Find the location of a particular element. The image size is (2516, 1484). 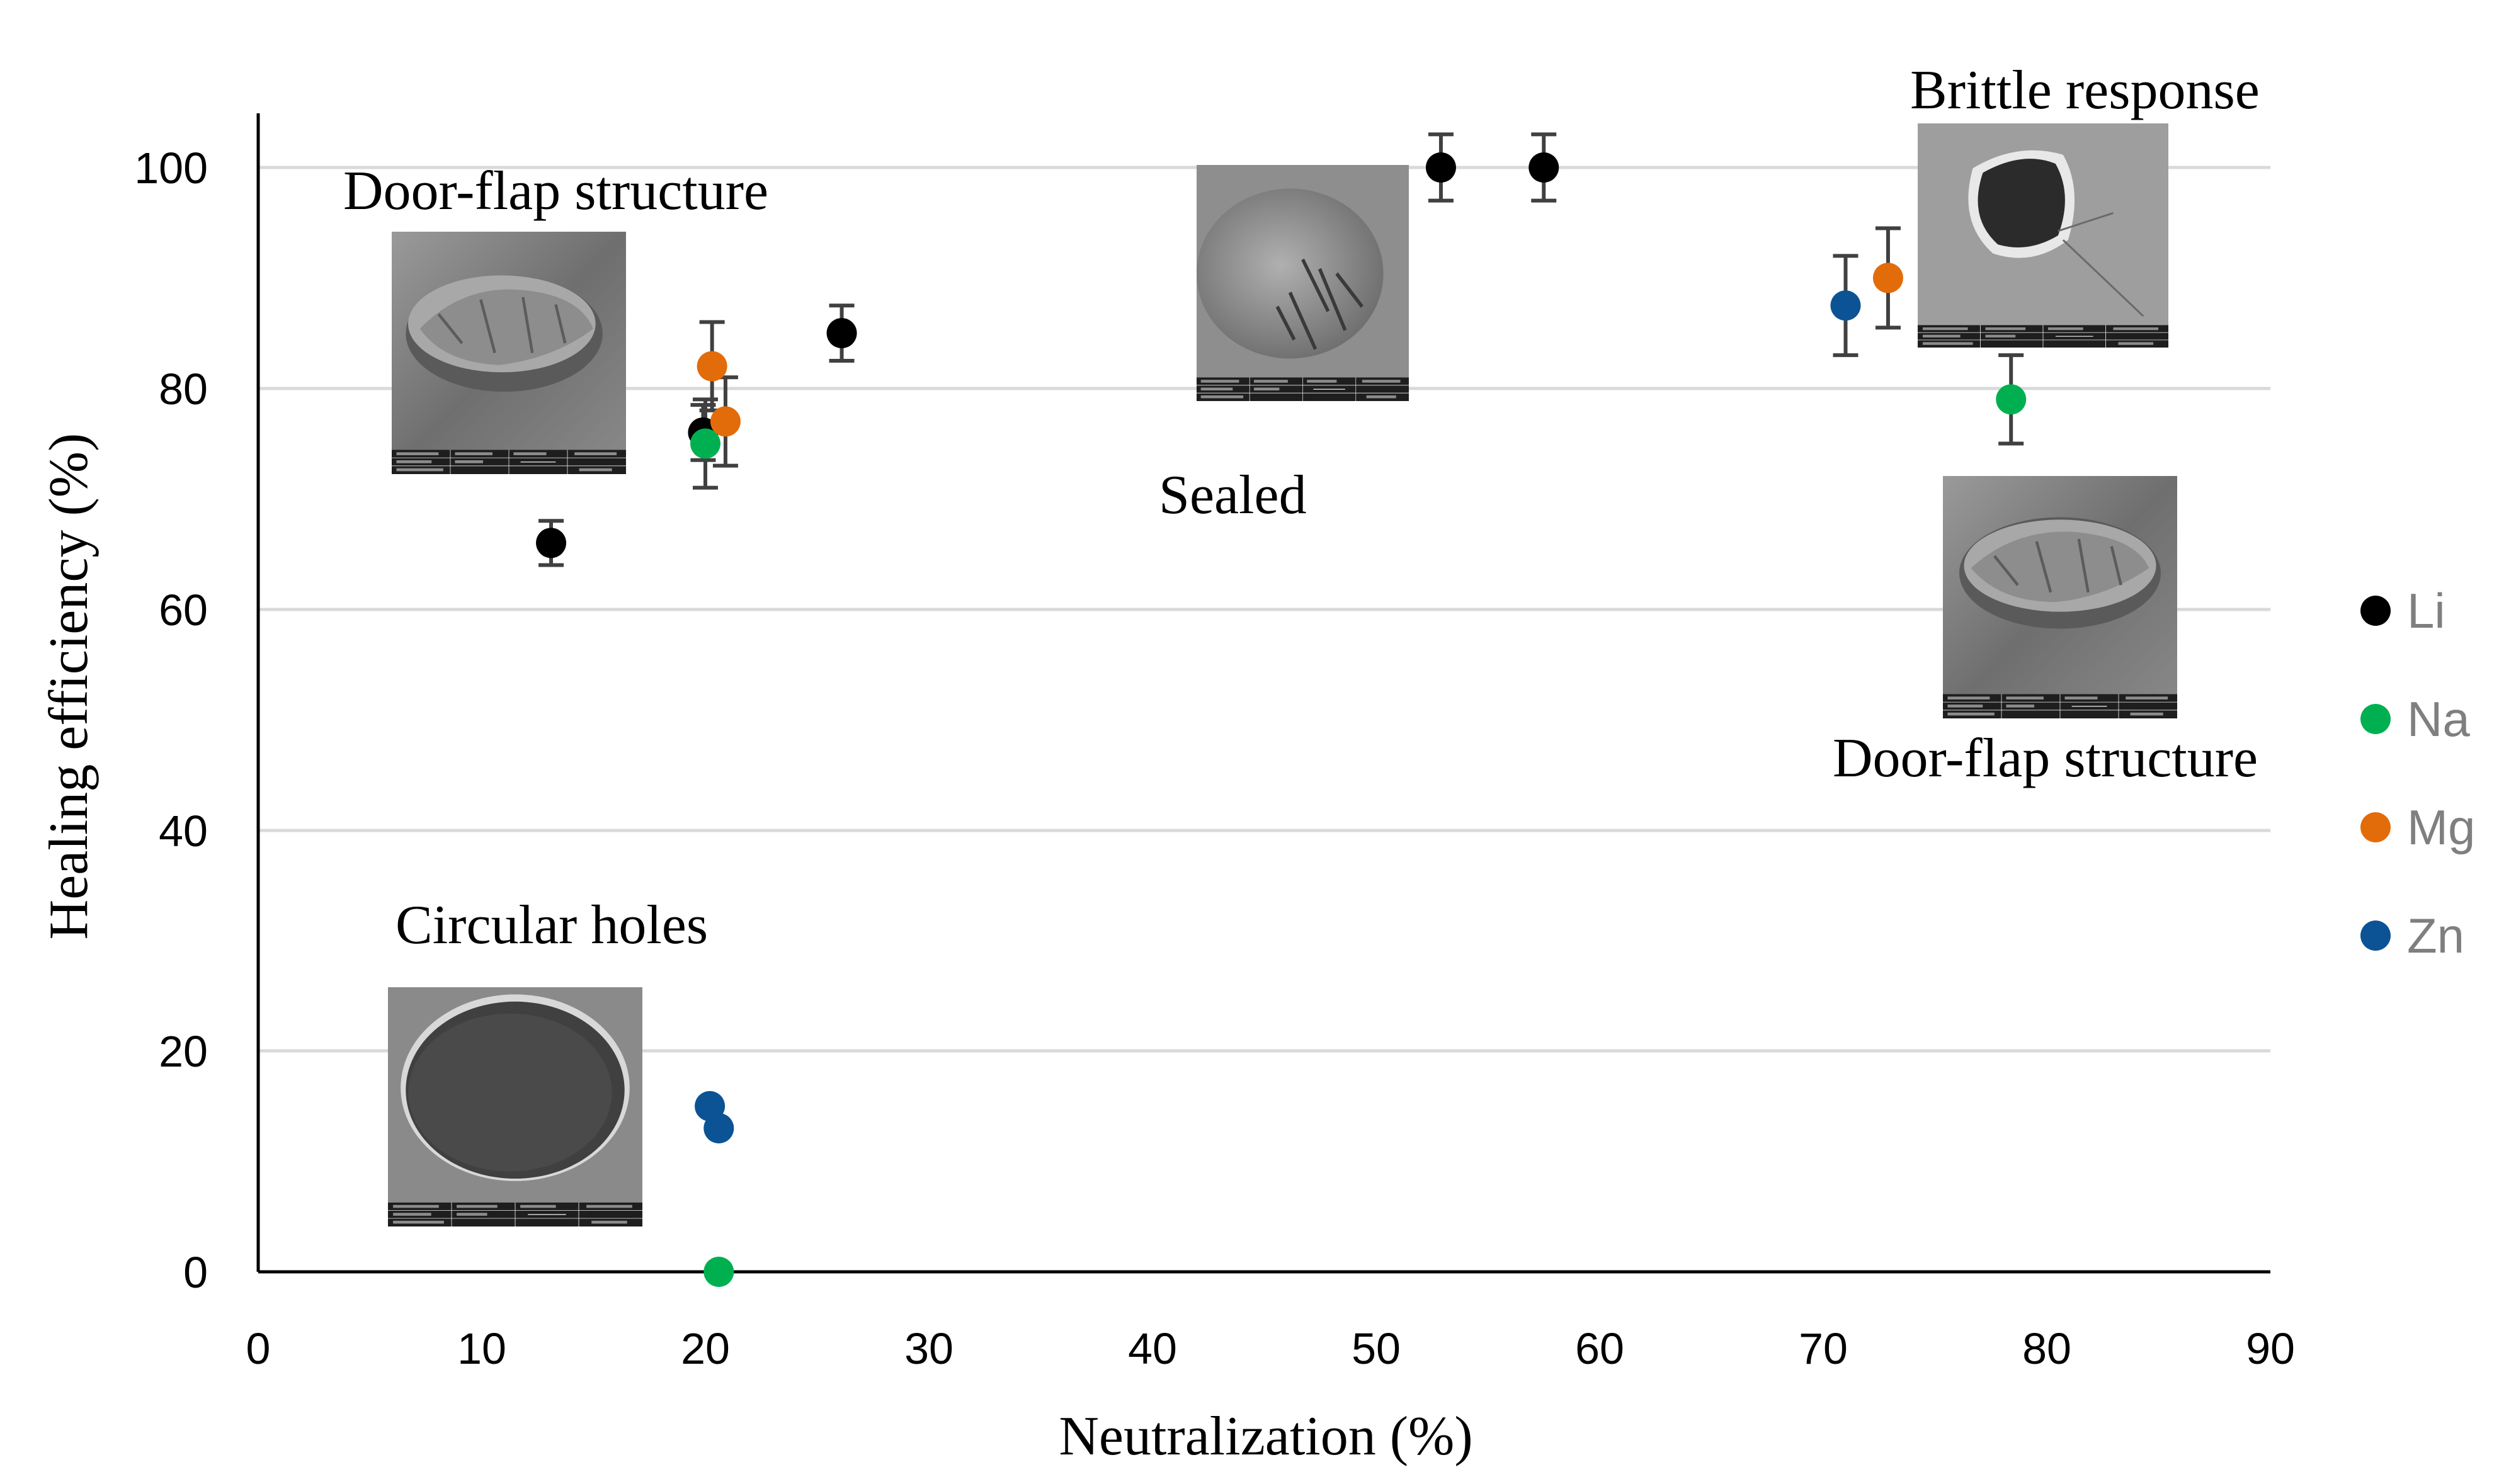

legend-label-mg: Mg is located at coordinates (2441, 828).